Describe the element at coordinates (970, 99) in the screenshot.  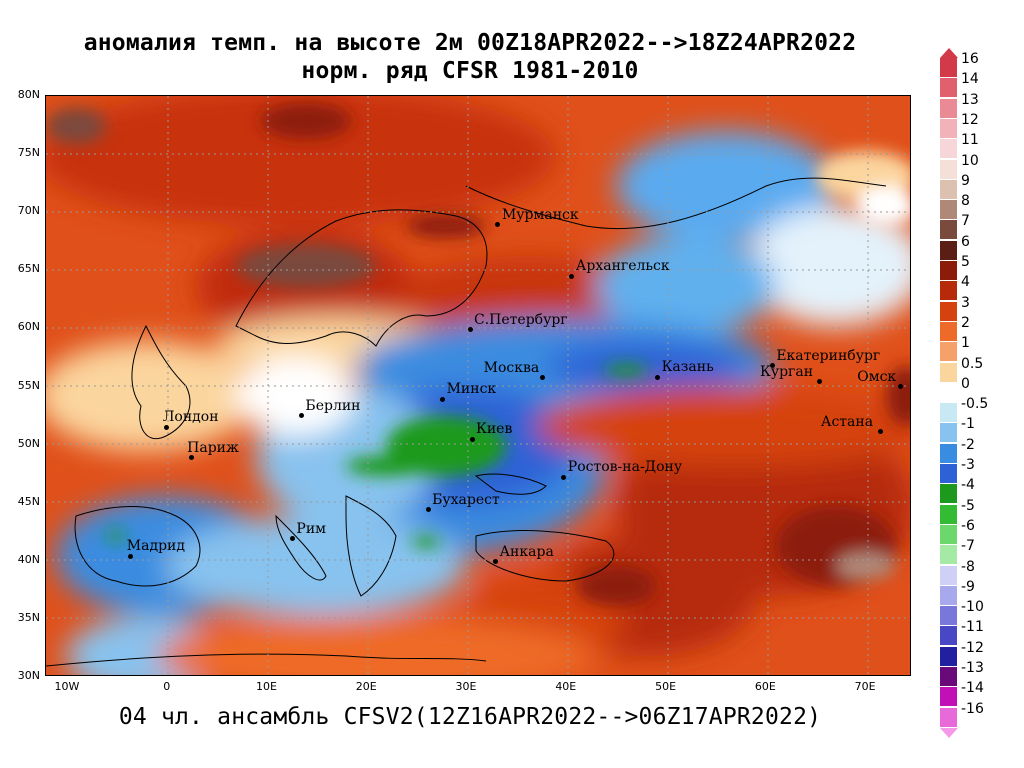
I see `legend-label: 13` at that location.